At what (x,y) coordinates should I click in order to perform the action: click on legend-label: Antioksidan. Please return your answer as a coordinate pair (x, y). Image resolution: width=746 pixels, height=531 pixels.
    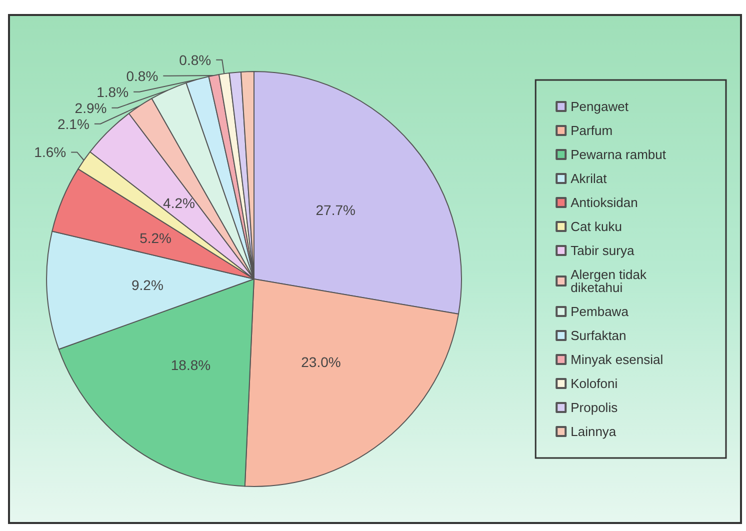
    Looking at the image, I should click on (604, 202).